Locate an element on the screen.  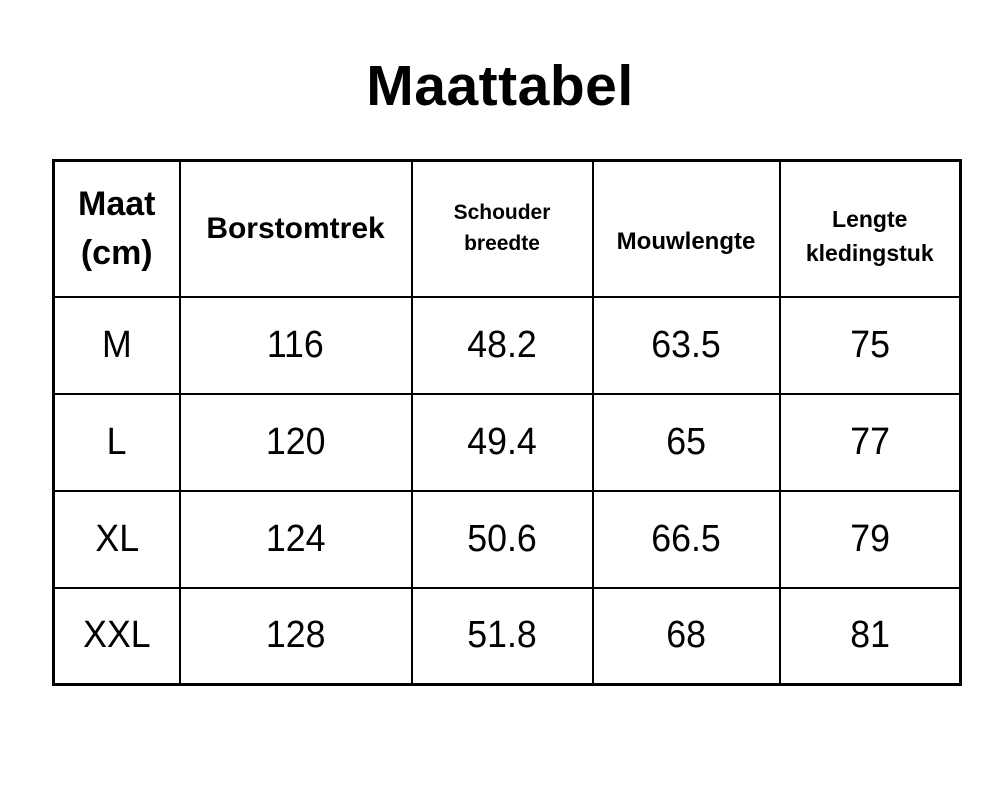
size-label: XXL is located at coordinates (116, 636).